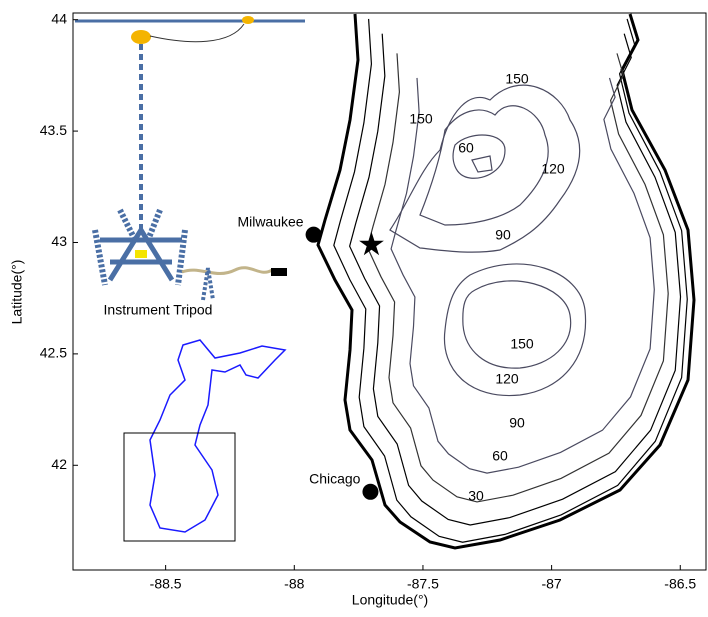  I want to click on x-tick-label: -88, so click(294, 584).